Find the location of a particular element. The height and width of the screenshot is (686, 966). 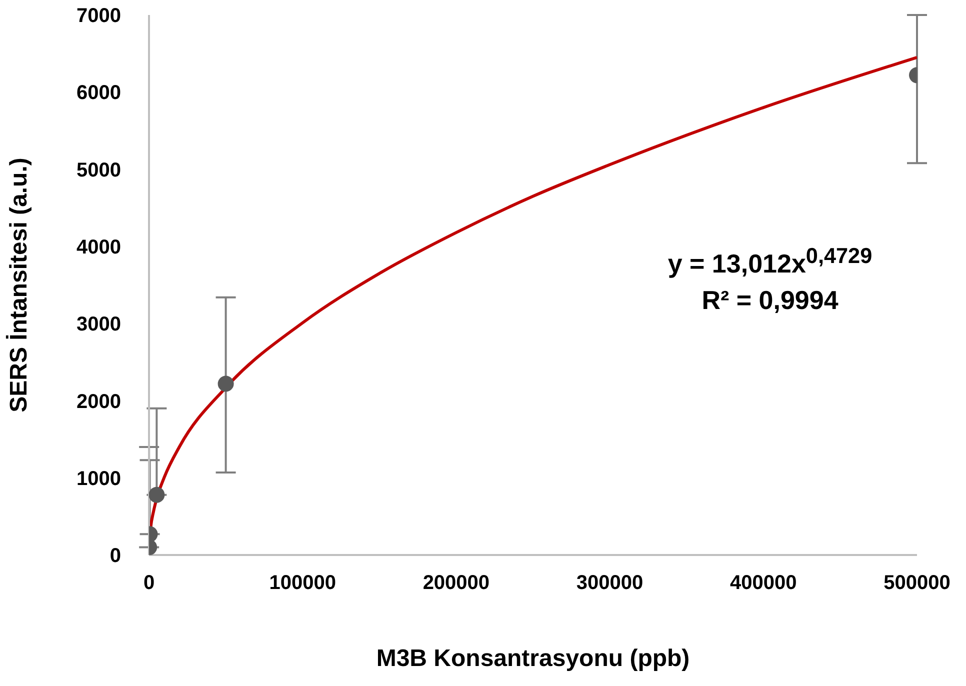

x-tick-label: 200000 is located at coordinates (456, 583).